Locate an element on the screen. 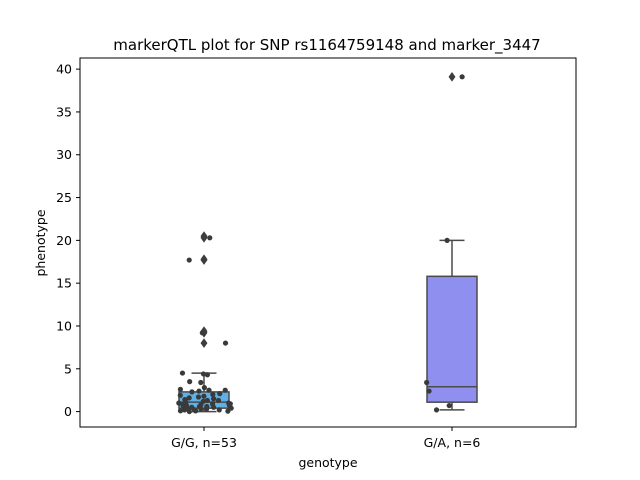  y-axis: 0 5 10 15 20 25 30 35 40 is located at coordinates (68, 240).